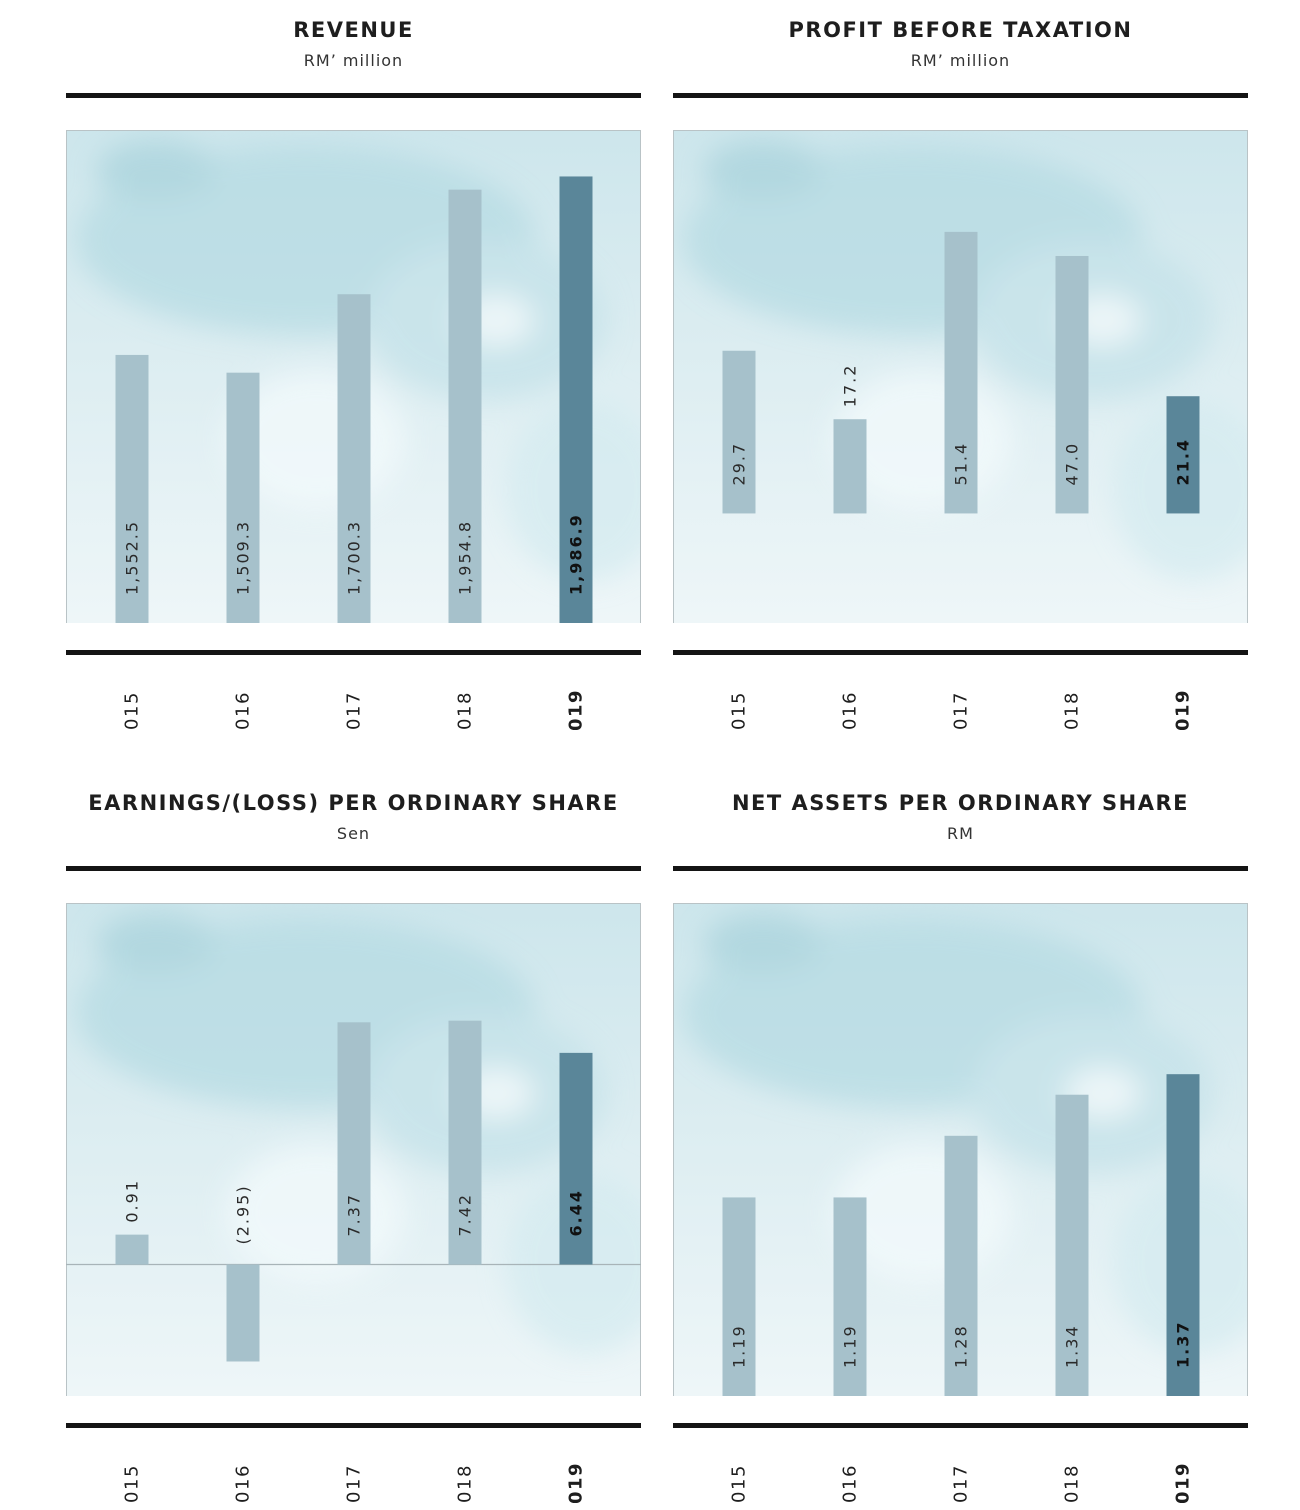 The image size is (1300, 1510). What do you see at coordinates (960, 30) in the screenshot?
I see `chart-title: PROFIT BEFORE TAXATION` at bounding box center [960, 30].